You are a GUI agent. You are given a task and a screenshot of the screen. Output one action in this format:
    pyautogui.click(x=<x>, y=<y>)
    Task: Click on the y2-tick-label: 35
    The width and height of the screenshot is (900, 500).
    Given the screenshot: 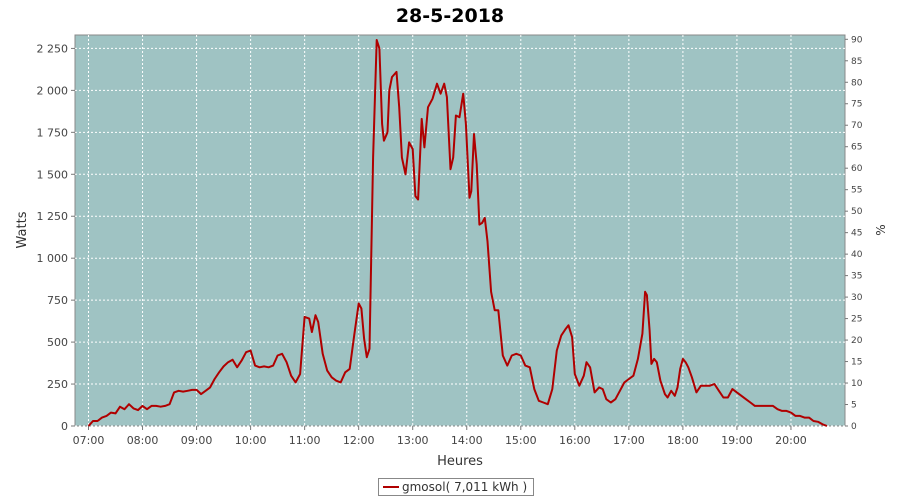 What is the action you would take?
    pyautogui.click(x=856, y=277)
    